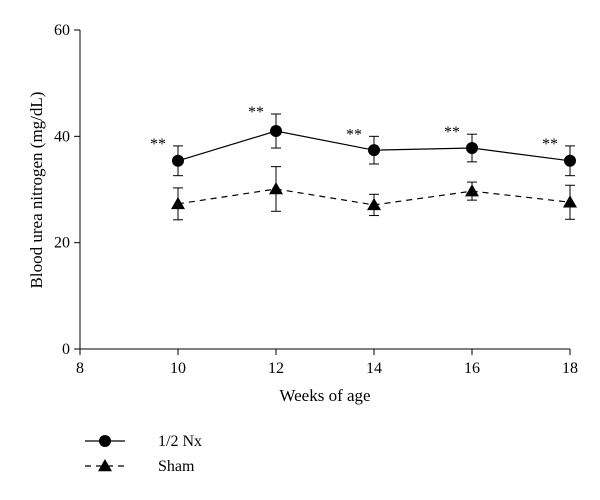 The width and height of the screenshot is (600, 500). What do you see at coordinates (324, 395) in the screenshot?
I see `x-axis-label: Weeks of age` at bounding box center [324, 395].